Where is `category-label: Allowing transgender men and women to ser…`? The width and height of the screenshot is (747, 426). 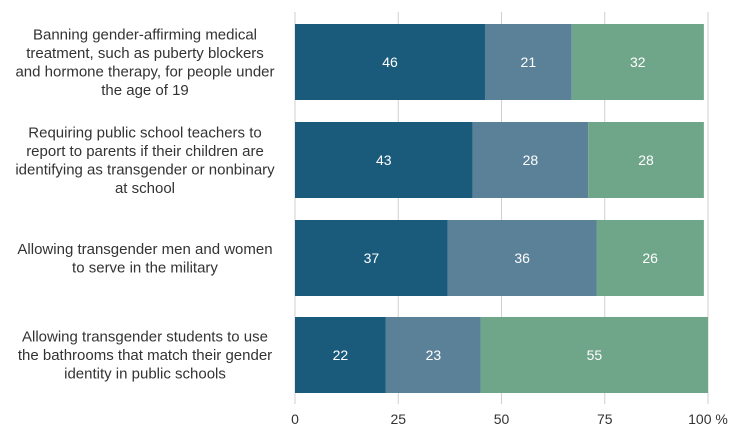 category-label: Allowing transgender men and women to ser… is located at coordinates (144, 259).